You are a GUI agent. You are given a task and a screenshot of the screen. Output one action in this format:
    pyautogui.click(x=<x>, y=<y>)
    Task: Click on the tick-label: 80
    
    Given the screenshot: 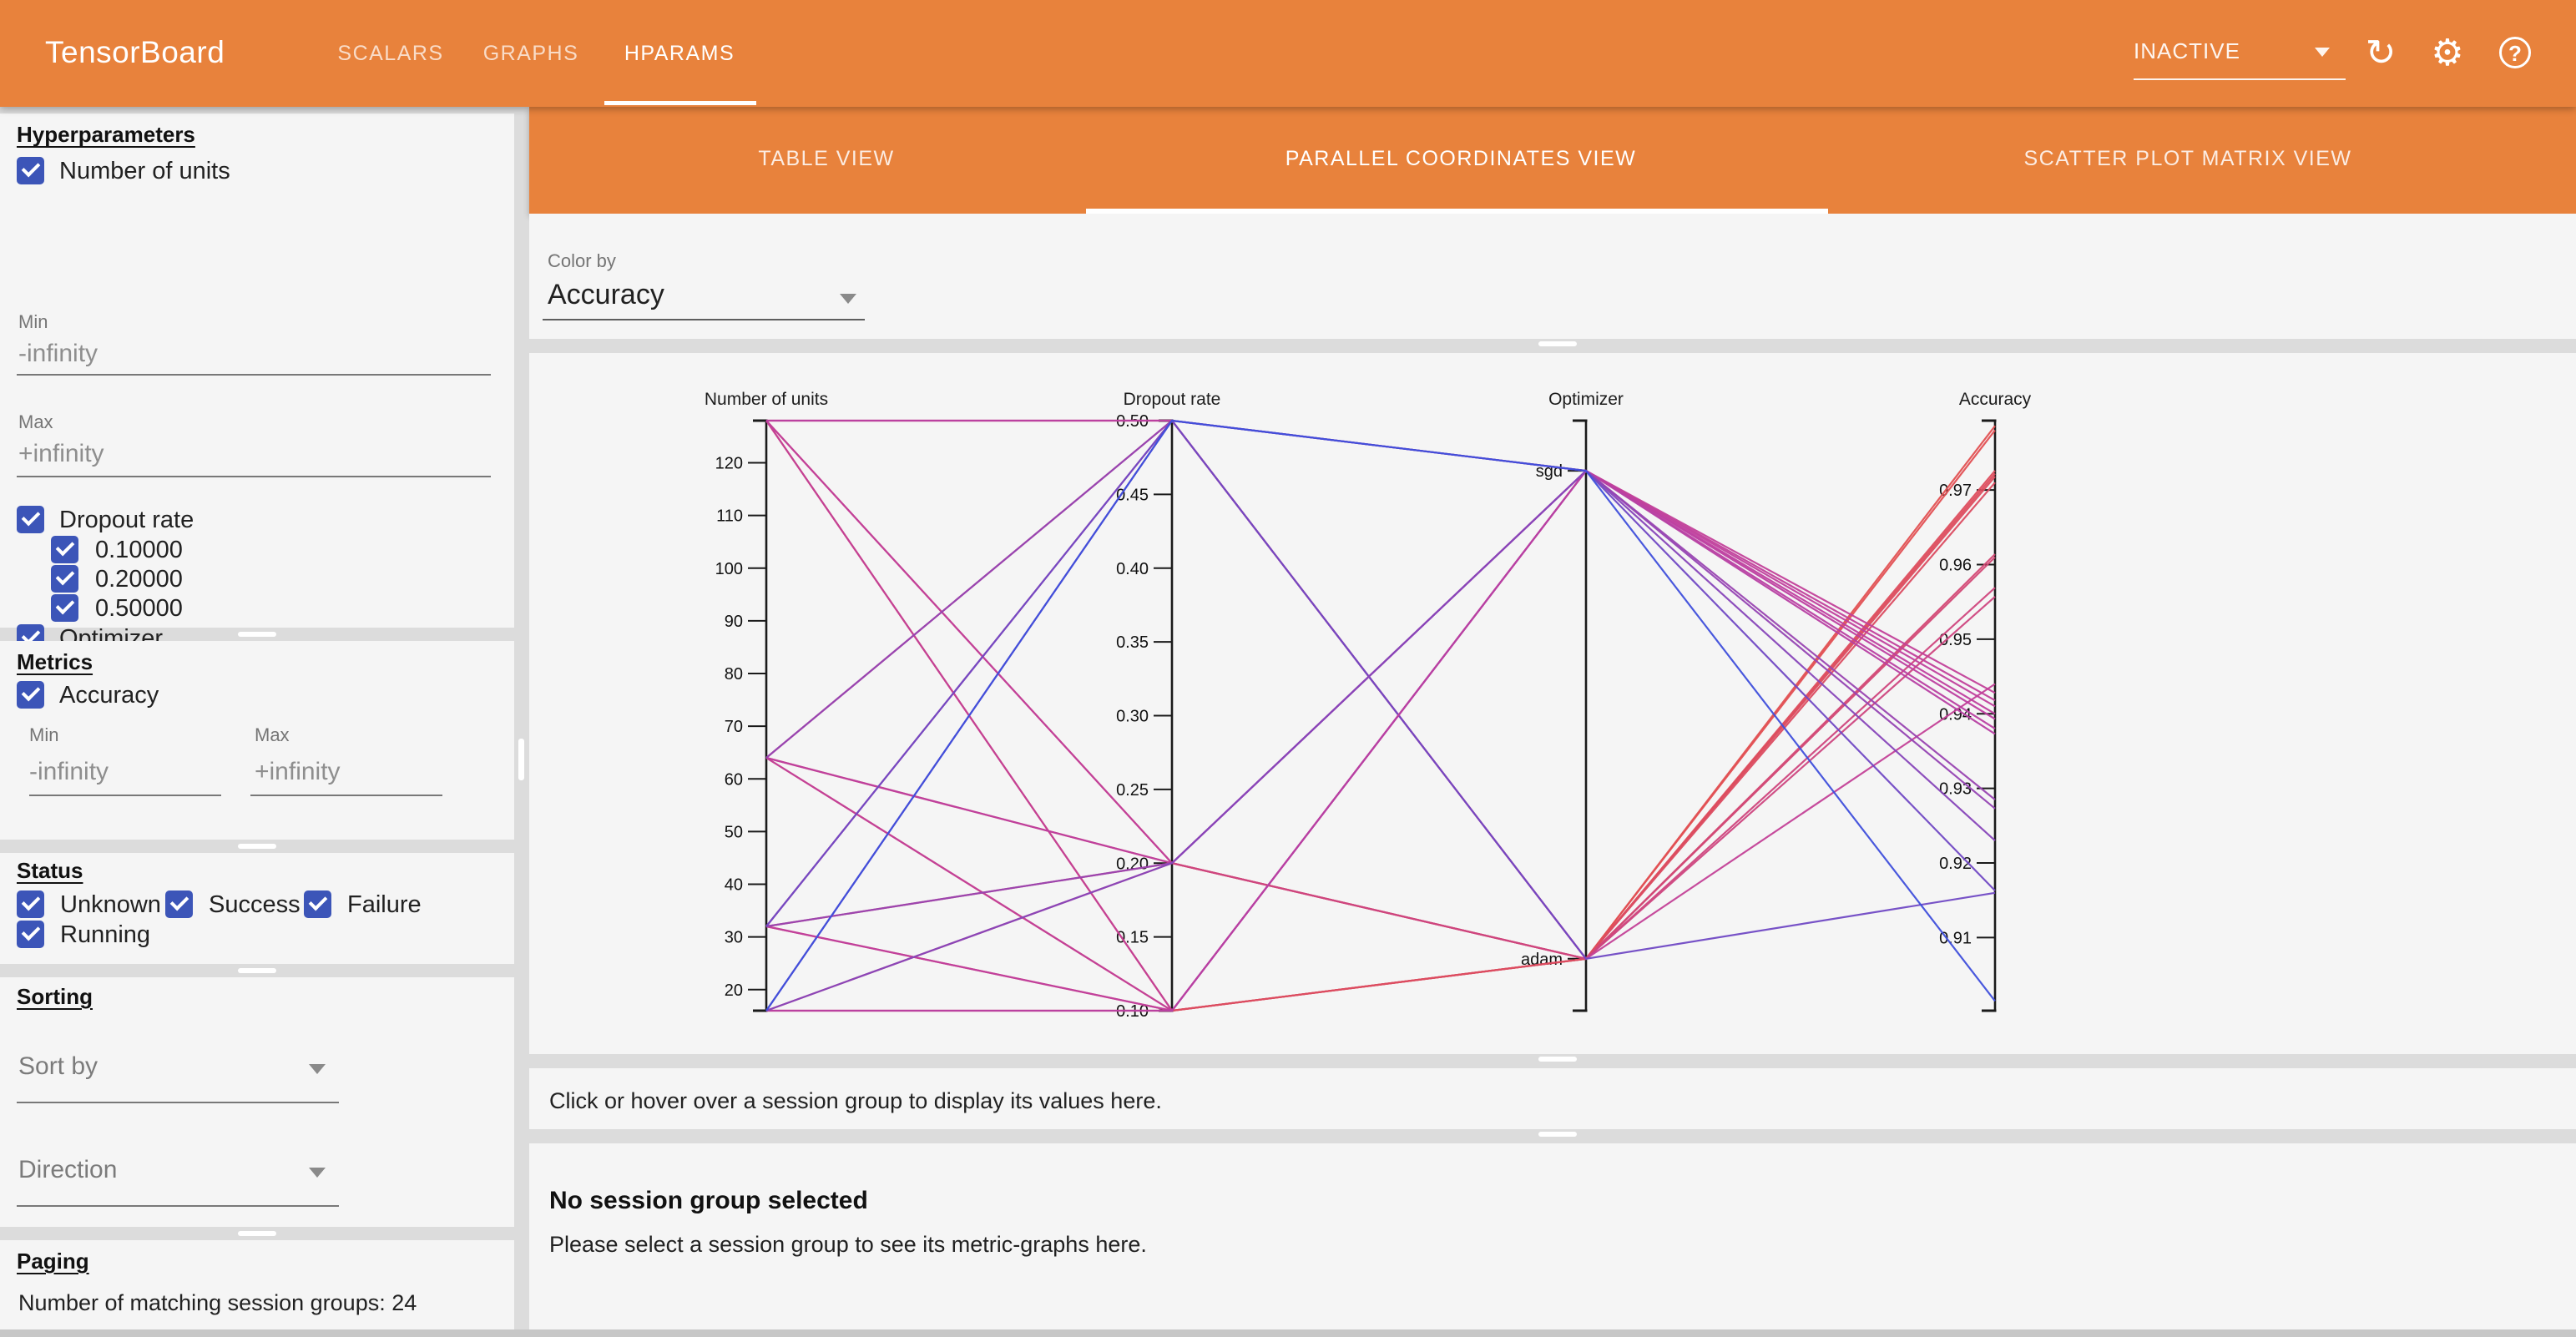 What is the action you would take?
    pyautogui.click(x=734, y=674)
    